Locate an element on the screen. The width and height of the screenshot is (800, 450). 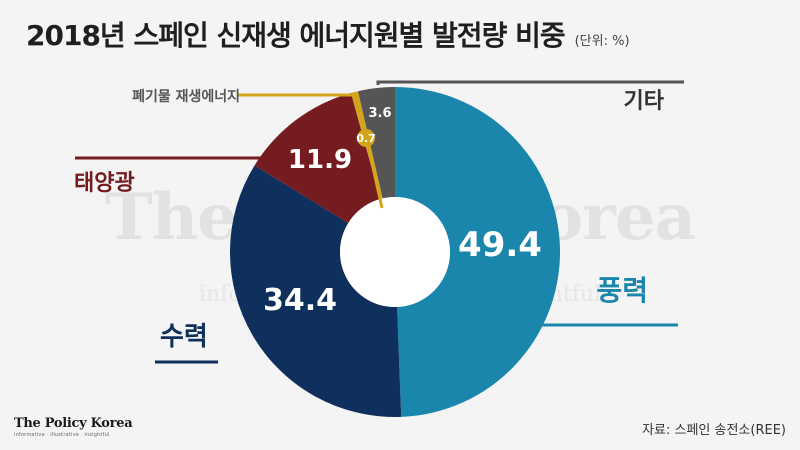
chart-title: 2018년 스페인 신재생 에너지원별 발전량 비중 is located at coordinates (296, 35).